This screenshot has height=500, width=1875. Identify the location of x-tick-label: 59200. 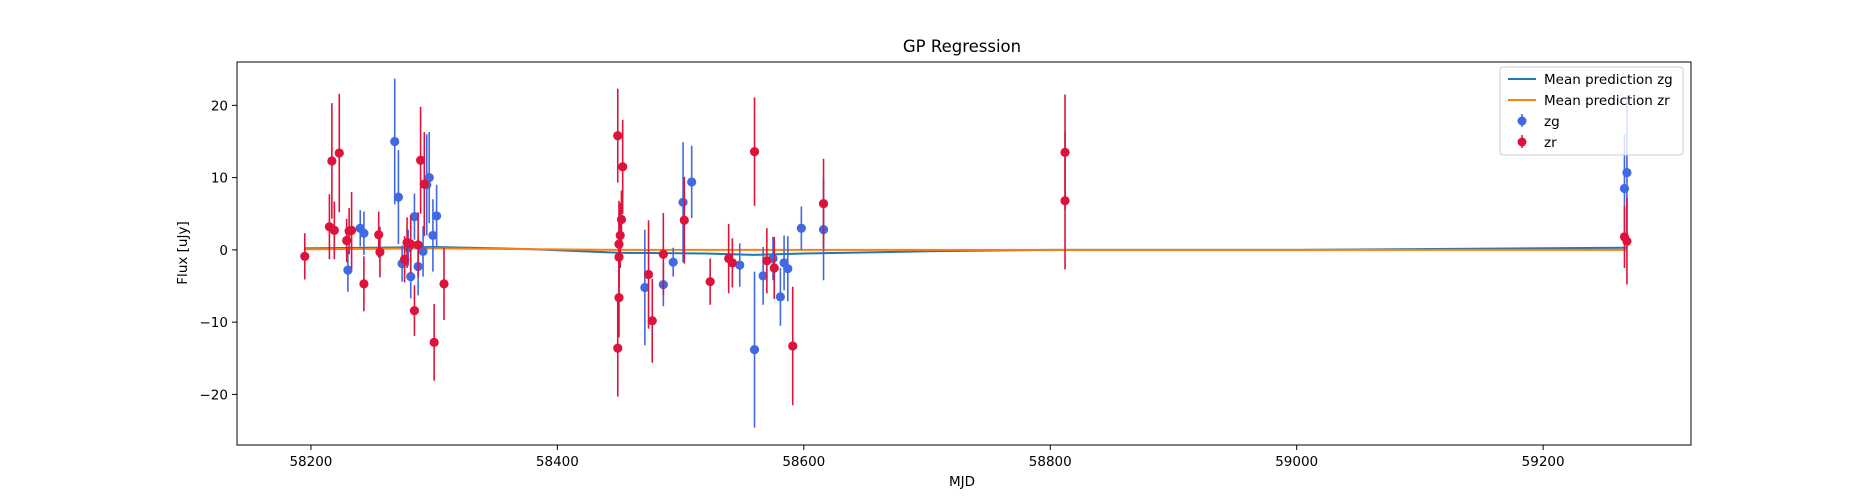
(1543, 462).